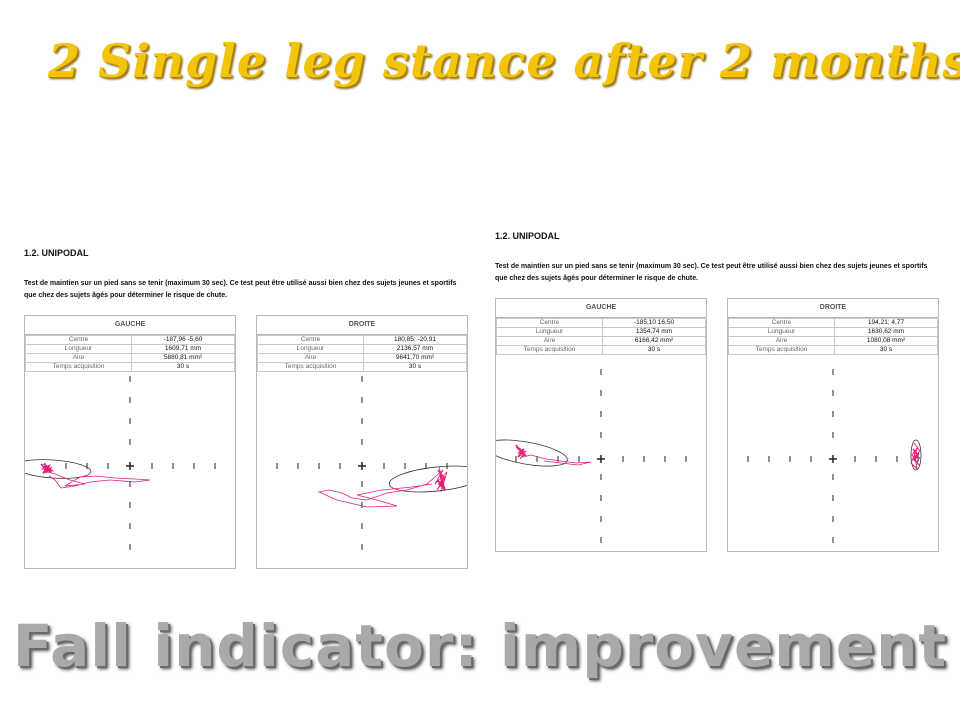 This screenshot has height=720, width=960. What do you see at coordinates (415, 349) in the screenshot?
I see `row-value: 2136,57 mm` at bounding box center [415, 349].